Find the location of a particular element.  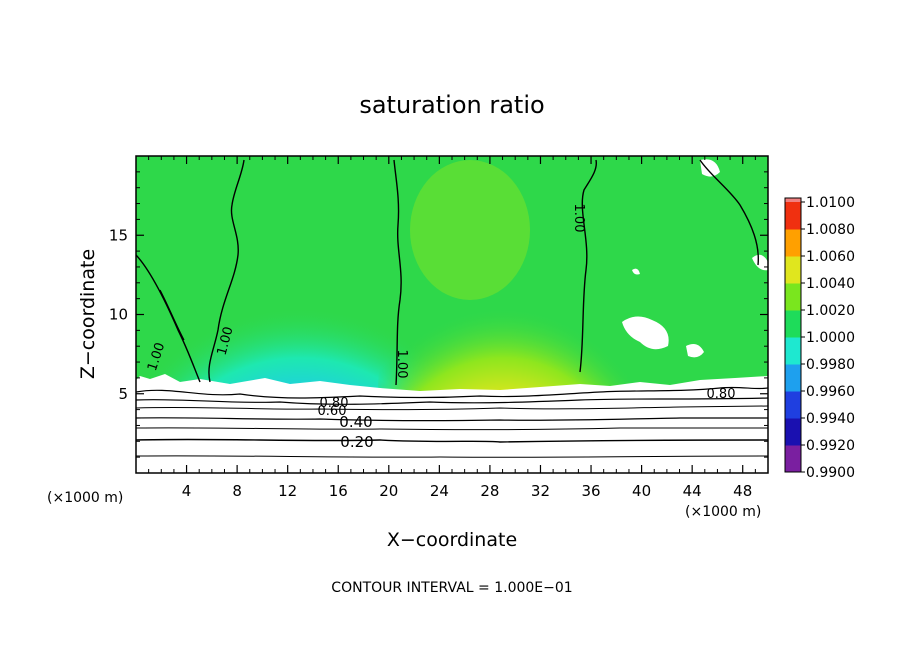

x-unit-label-right: (×1000 m) is located at coordinates (723, 512).